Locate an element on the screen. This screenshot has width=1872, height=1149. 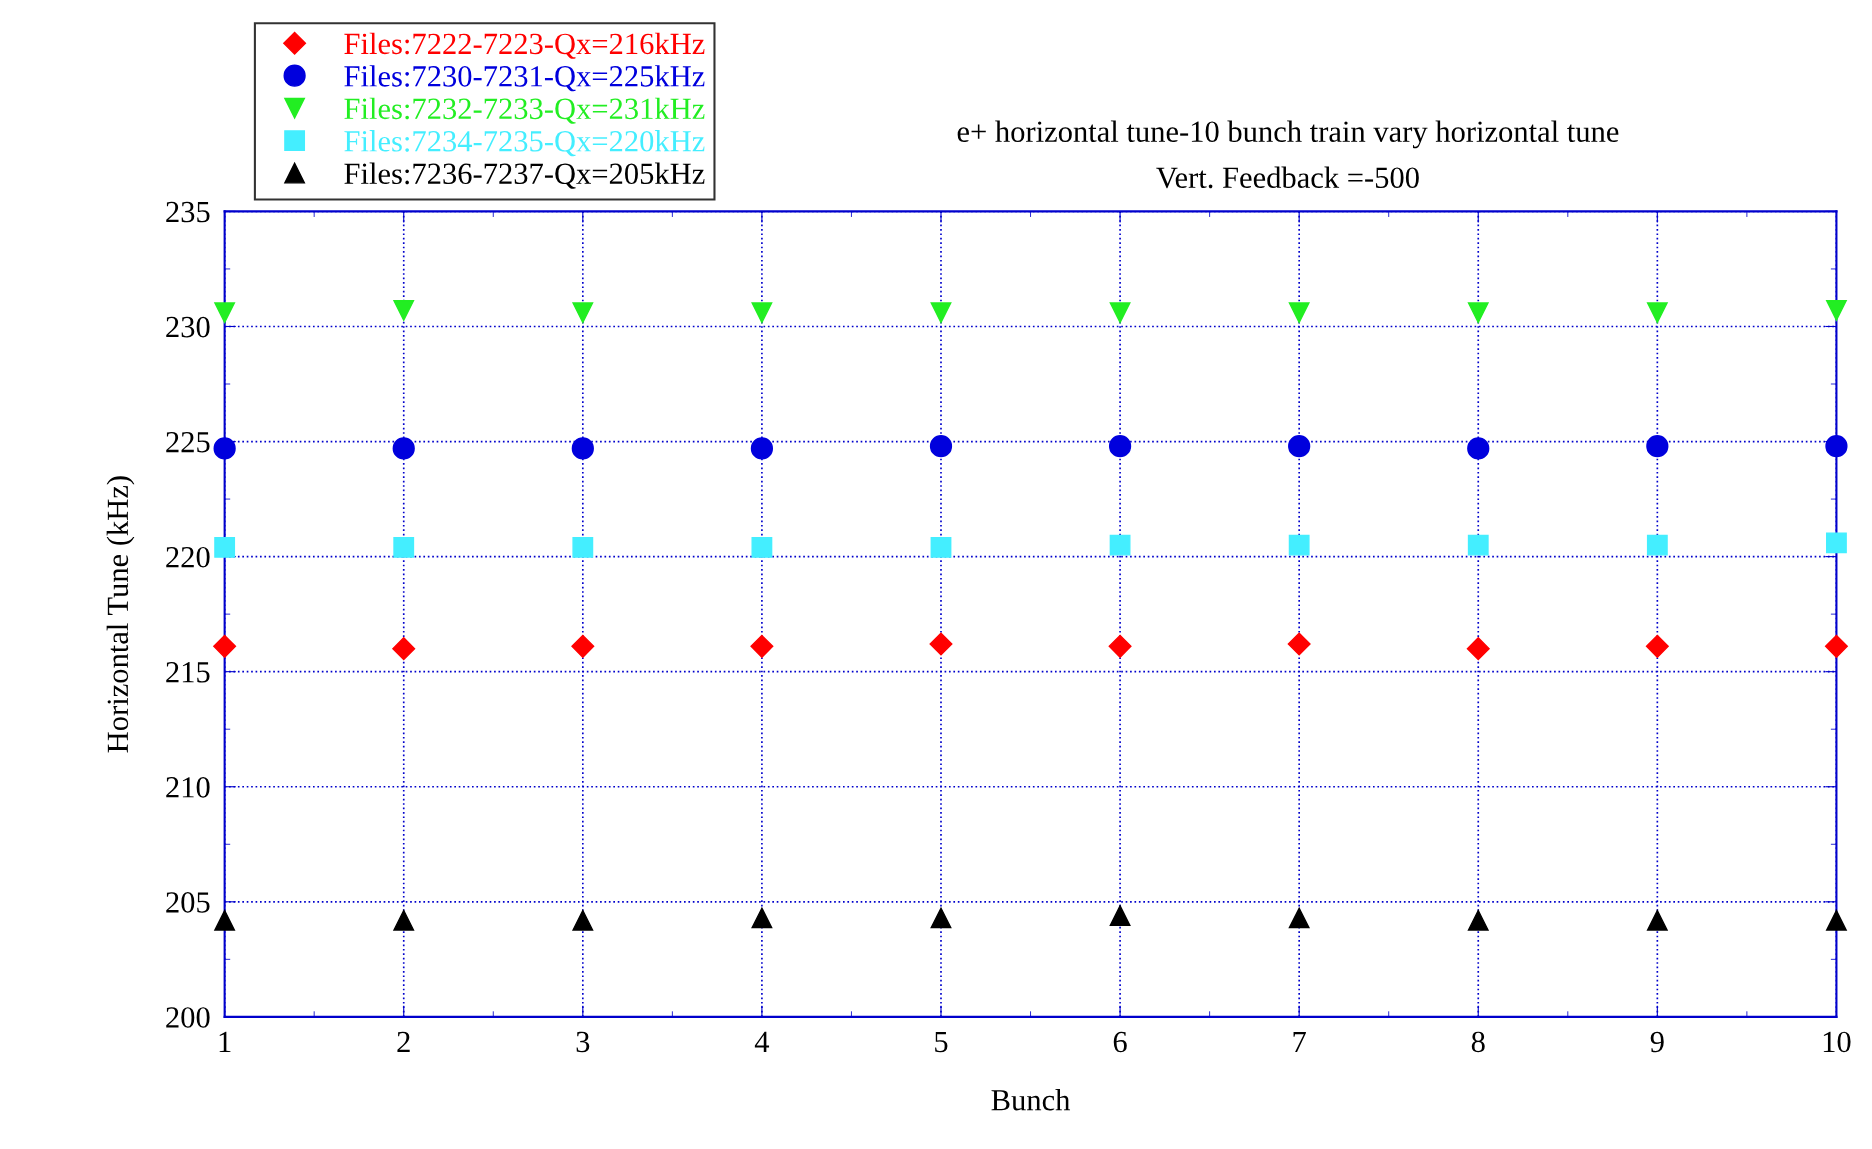
chart-title: e+ horizontal tune-10 bunch train vary horizontal tune is located at coordinates (1288, 134).